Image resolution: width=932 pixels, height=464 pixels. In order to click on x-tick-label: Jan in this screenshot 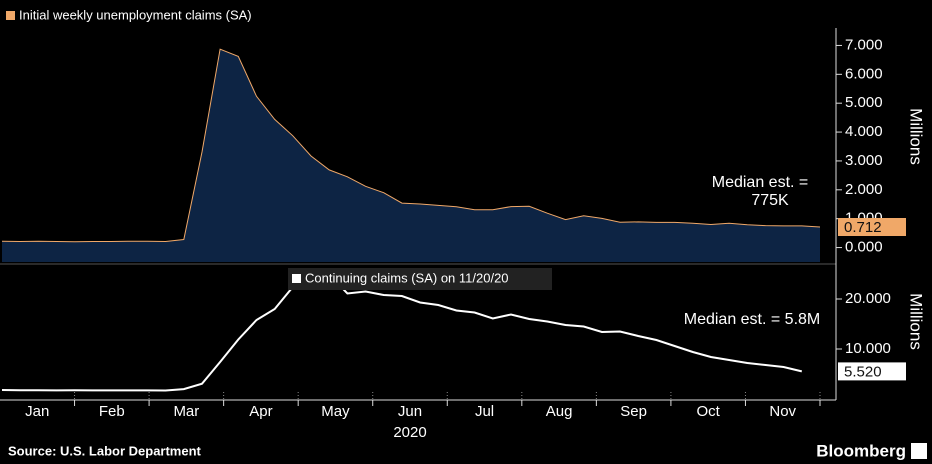, I will do `click(37, 411)`.